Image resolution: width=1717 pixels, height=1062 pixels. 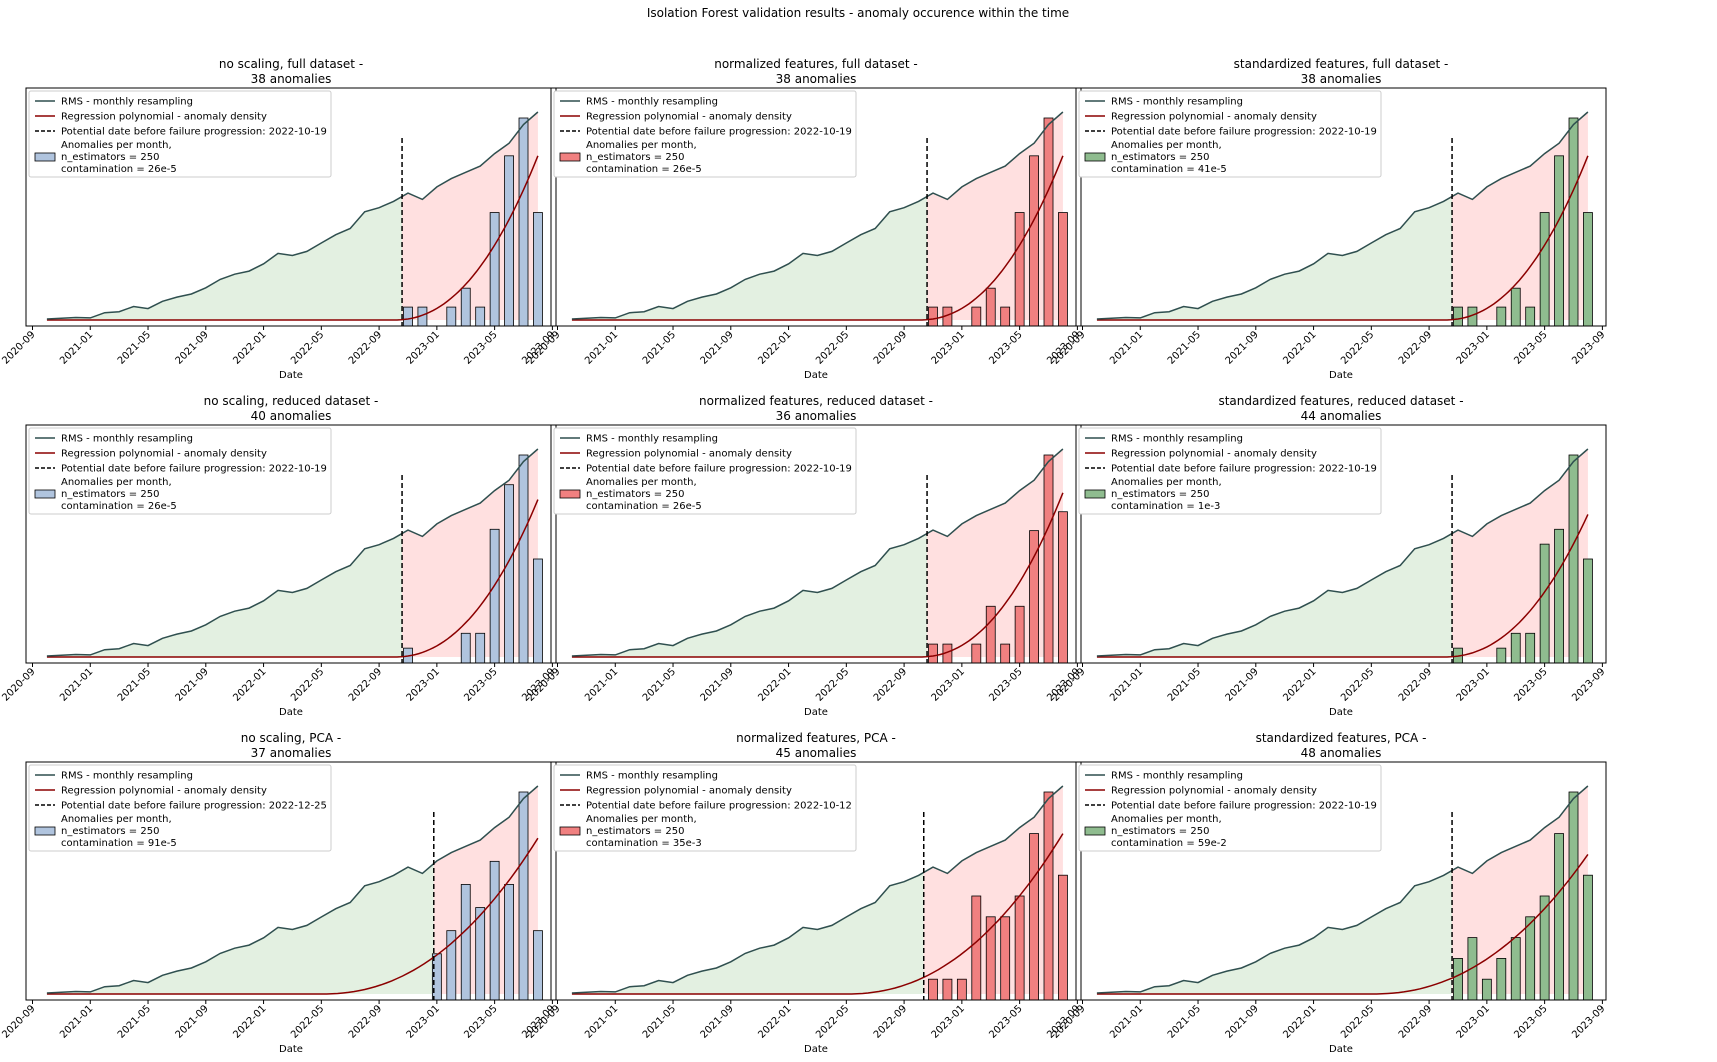 I want to click on regression-line, so click(x=1342, y=586).